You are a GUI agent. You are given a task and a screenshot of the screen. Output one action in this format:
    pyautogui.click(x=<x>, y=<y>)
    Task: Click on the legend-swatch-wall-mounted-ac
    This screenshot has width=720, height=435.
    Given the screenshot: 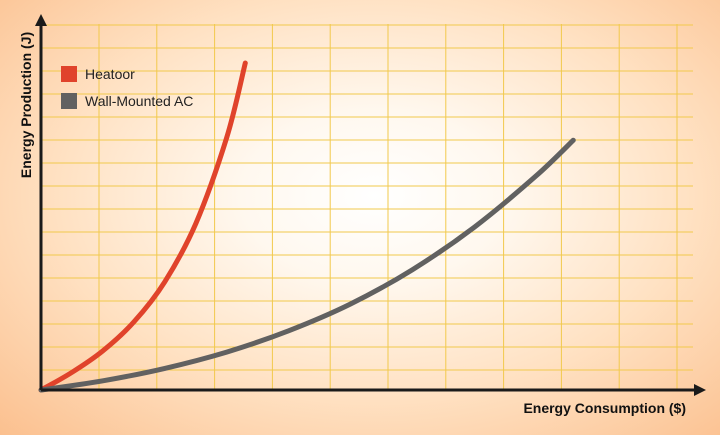 What is the action you would take?
    pyautogui.click(x=69, y=101)
    